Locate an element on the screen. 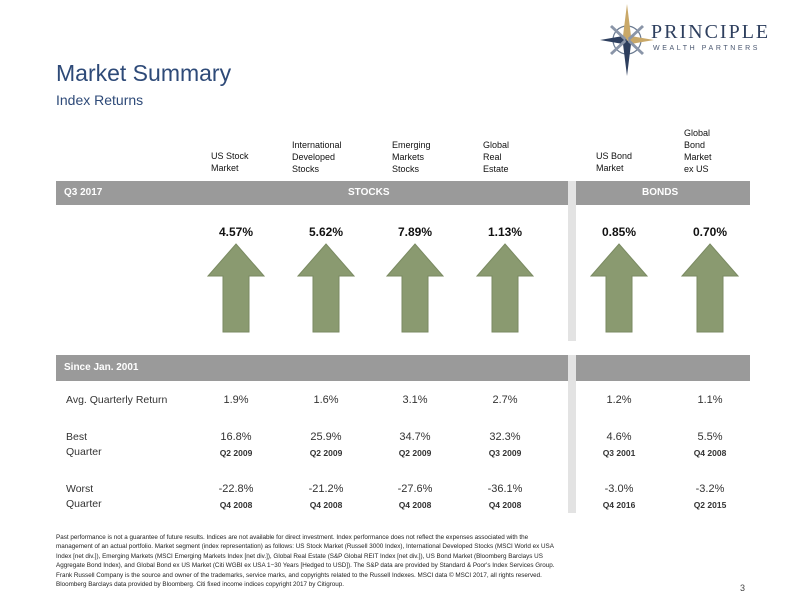  avg-value: 1.1% is located at coordinates (710, 400).